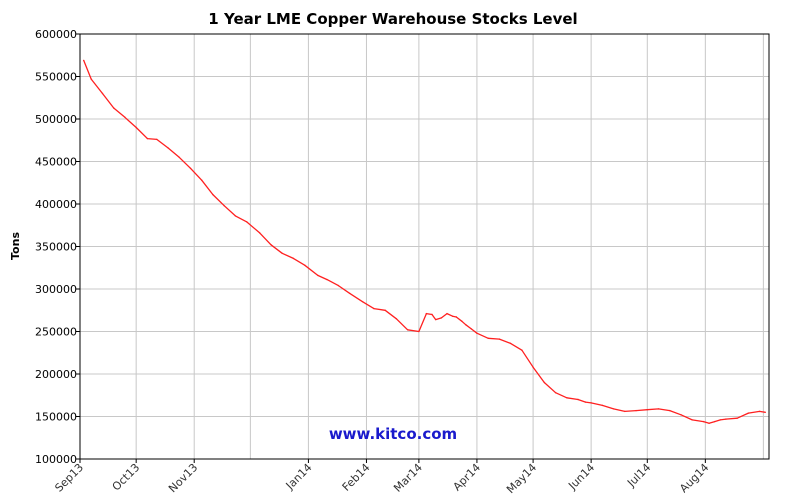 The image size is (786, 499). I want to click on x-tick-label: Jun14, so click(581, 477).